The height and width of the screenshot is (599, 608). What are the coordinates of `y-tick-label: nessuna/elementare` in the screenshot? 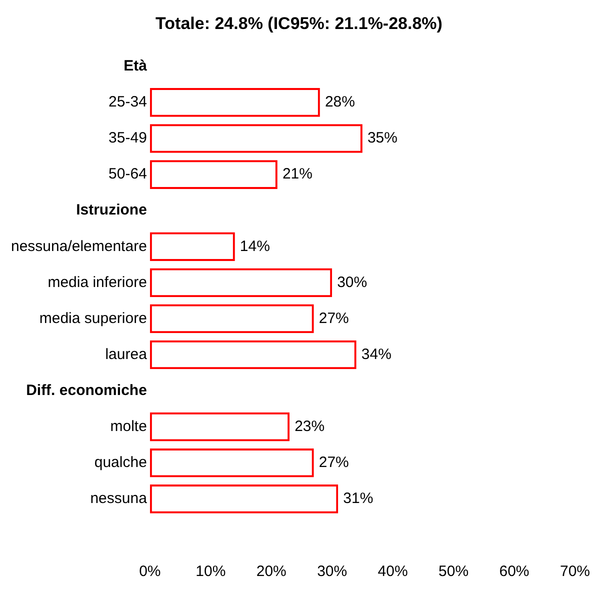 It's located at (78, 246).